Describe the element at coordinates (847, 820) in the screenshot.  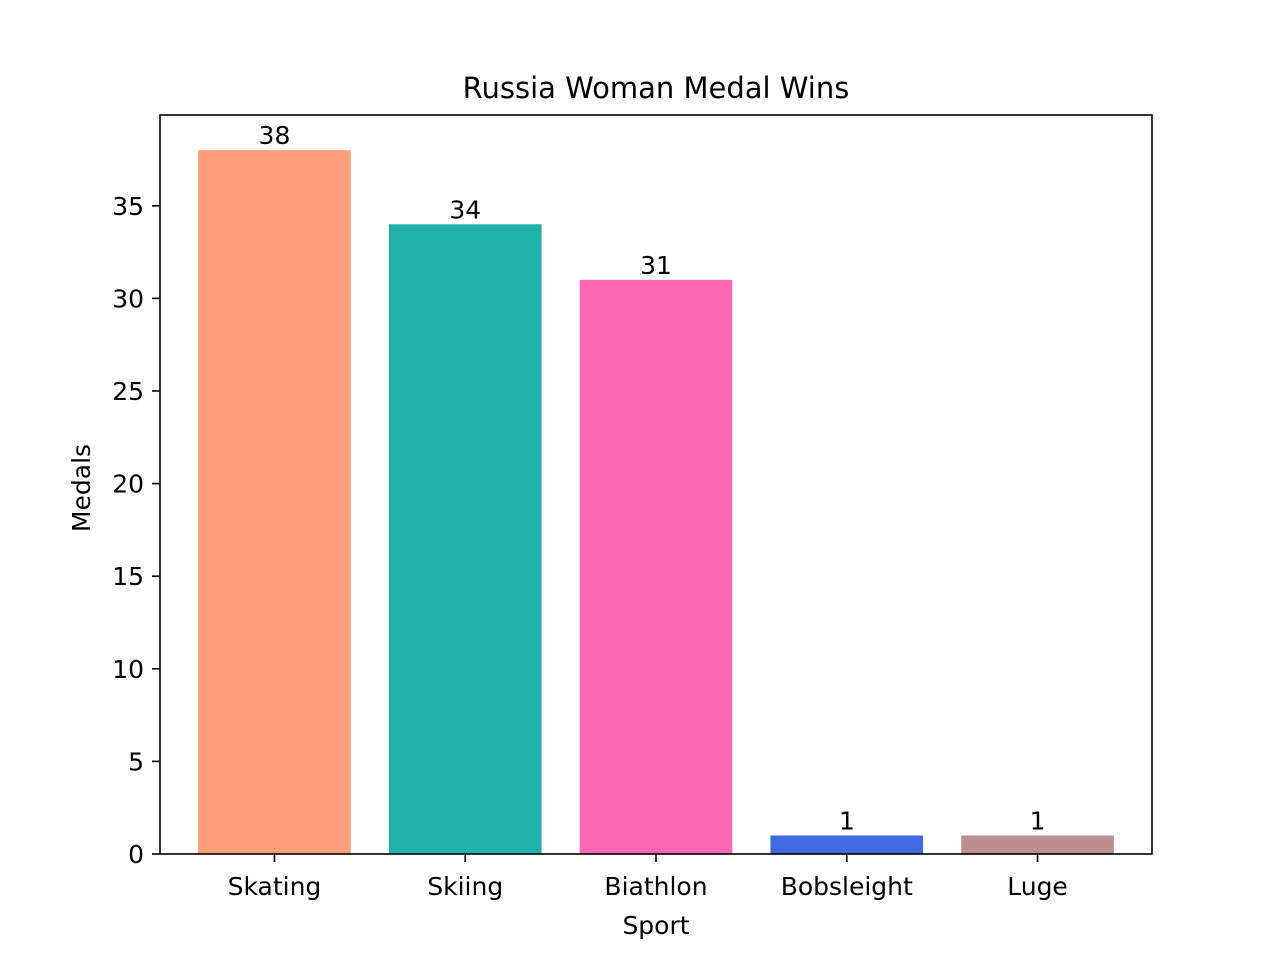
I see `data-label-bobsleight: 1` at that location.